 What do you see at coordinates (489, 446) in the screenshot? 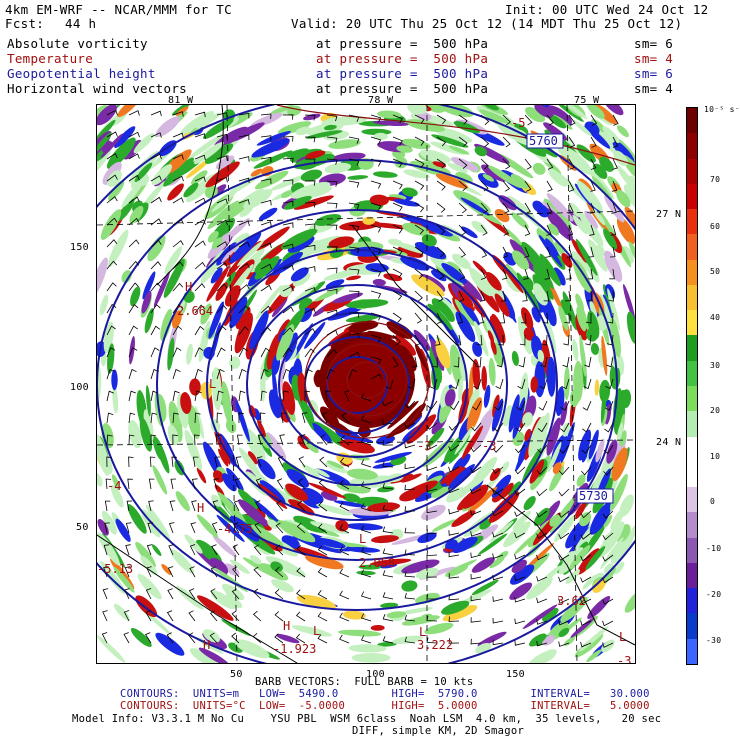
I see `contour-label: -3` at bounding box center [489, 446].